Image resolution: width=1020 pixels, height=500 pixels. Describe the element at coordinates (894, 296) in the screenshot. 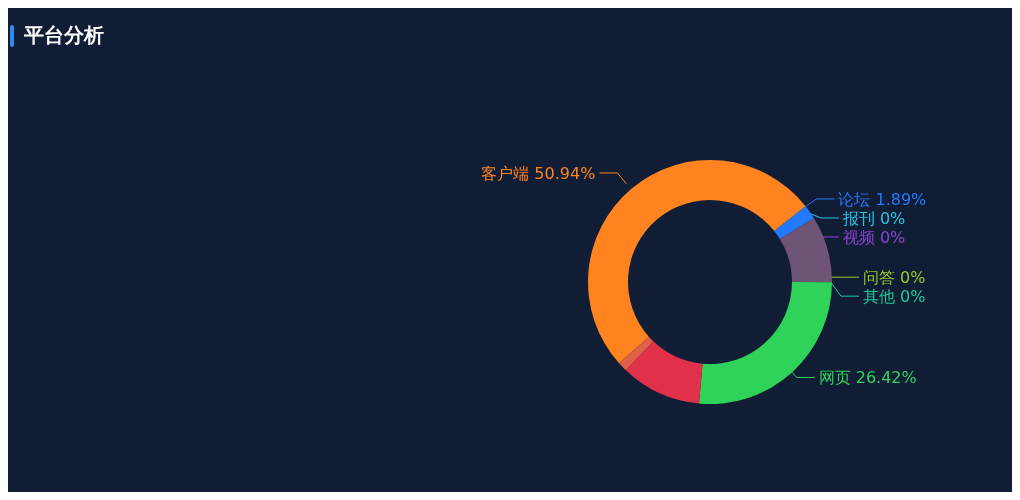

I see `category-label: 其他 0%` at that location.